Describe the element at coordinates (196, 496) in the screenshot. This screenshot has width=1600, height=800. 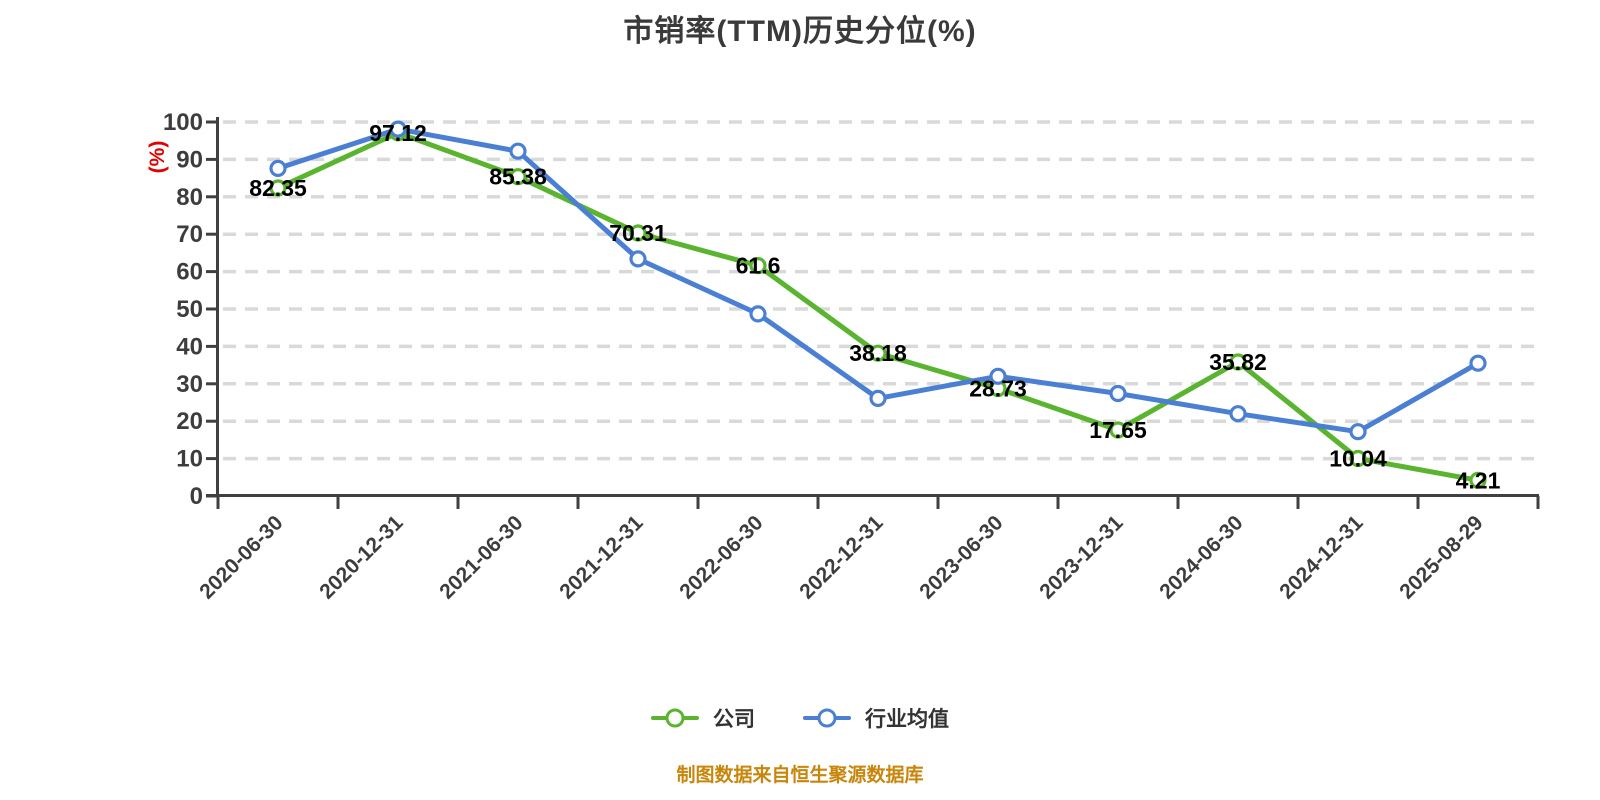
I see `y-axis-tick-label: 0` at that location.